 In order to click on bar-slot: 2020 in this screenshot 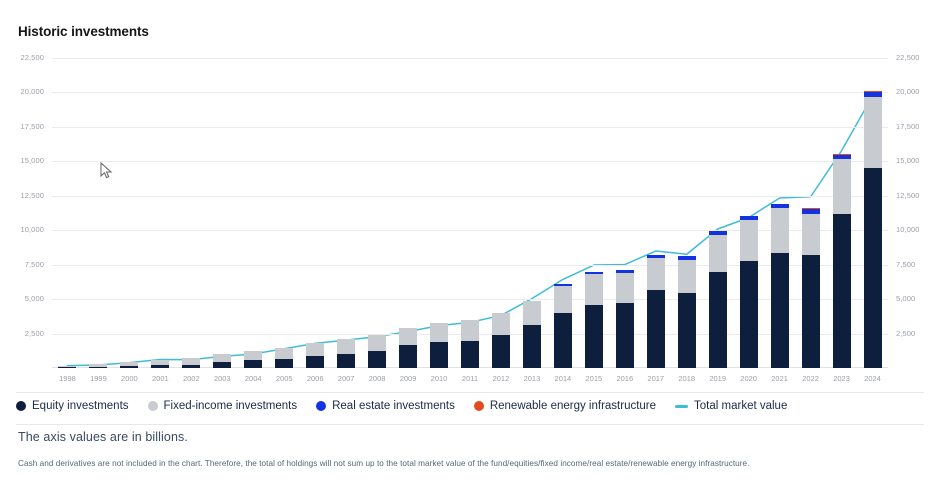, I will do `click(748, 220)`.